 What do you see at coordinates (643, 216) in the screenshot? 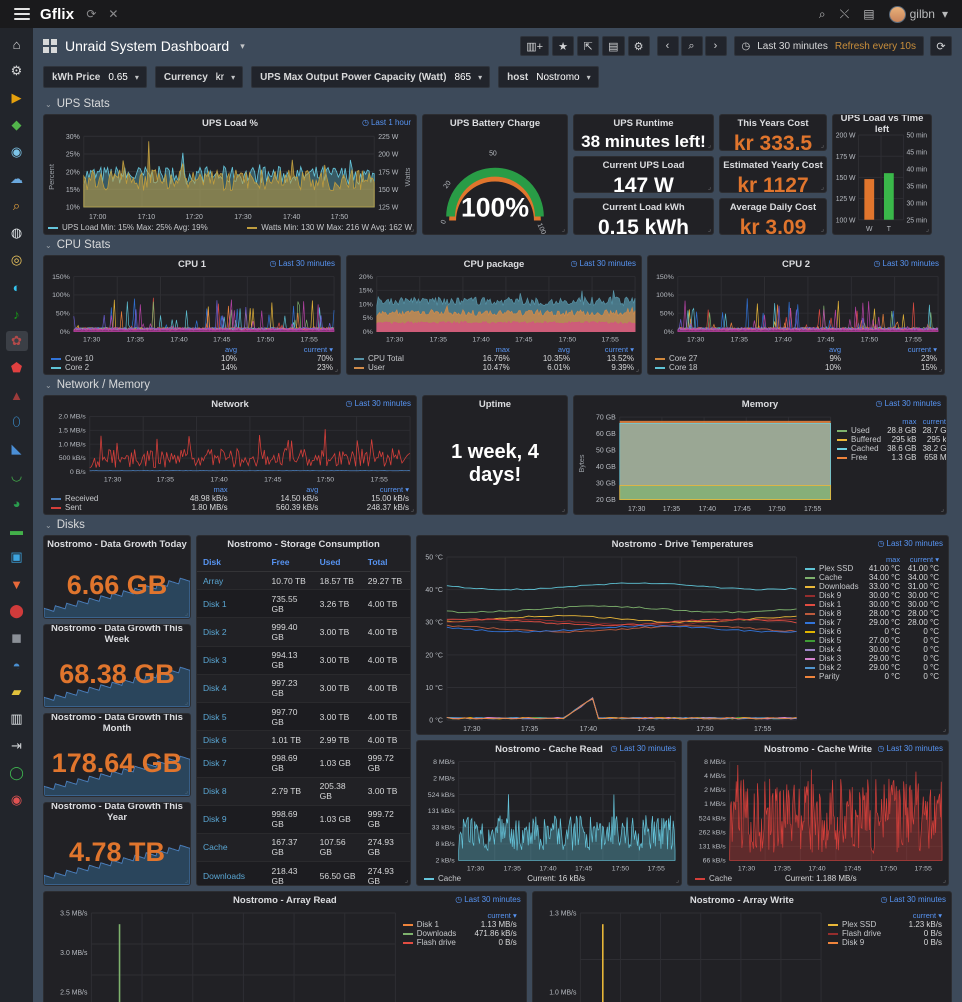
I see `panel-current-load-kwh: Current Load kWh ⌟ 0.15 kWh` at bounding box center [643, 216].